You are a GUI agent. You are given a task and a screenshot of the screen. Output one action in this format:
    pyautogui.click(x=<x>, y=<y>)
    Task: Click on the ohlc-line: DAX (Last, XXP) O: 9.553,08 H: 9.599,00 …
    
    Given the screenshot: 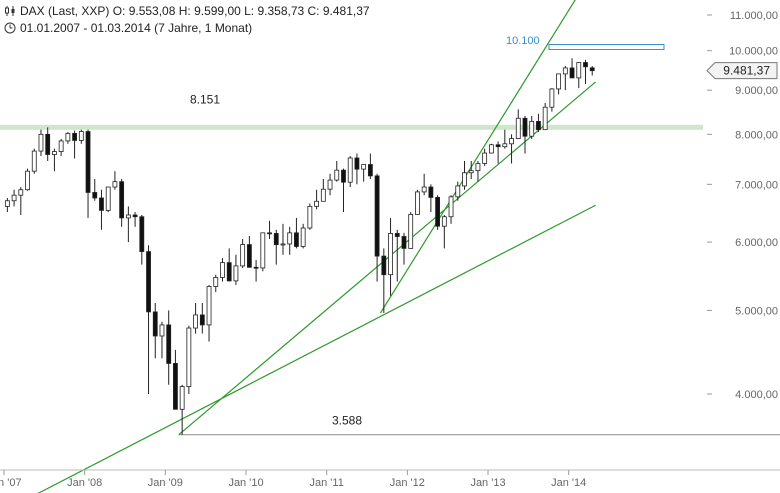 What is the action you would take?
    pyautogui.click(x=195, y=11)
    